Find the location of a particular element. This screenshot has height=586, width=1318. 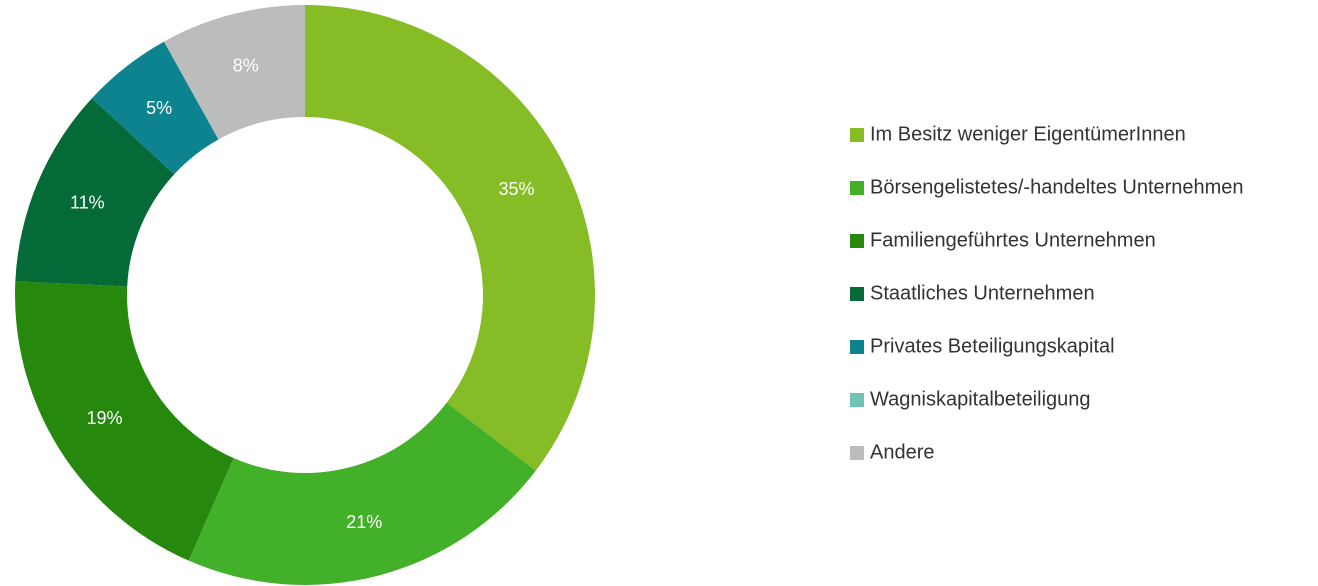

legend-label: Staatliches Unternehmen is located at coordinates (982, 293).